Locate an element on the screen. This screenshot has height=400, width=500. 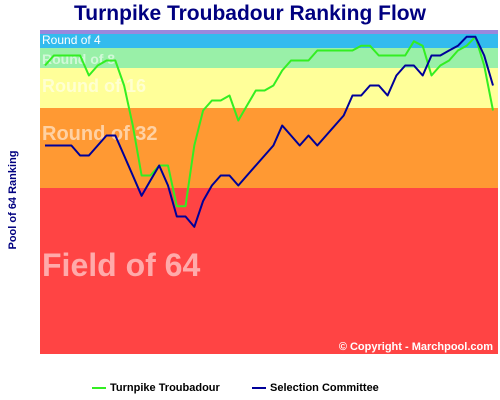
legend-item-turnpike-troubadour: Turnpike Troubadour is located at coordinates (156, 388).